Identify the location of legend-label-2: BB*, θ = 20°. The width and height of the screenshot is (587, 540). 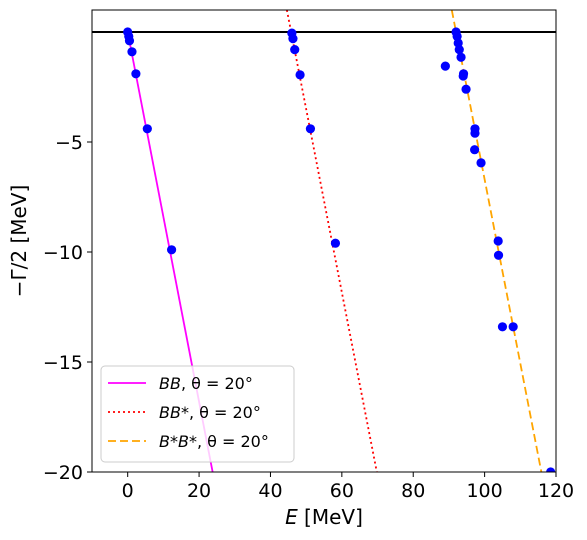
(210, 412).